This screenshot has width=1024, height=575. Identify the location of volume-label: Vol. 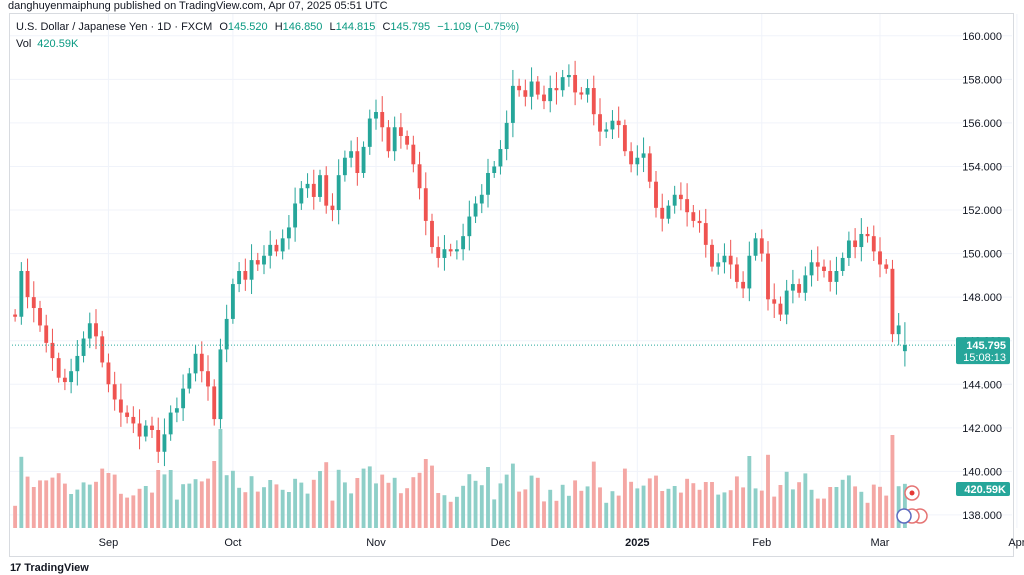
(24, 44).